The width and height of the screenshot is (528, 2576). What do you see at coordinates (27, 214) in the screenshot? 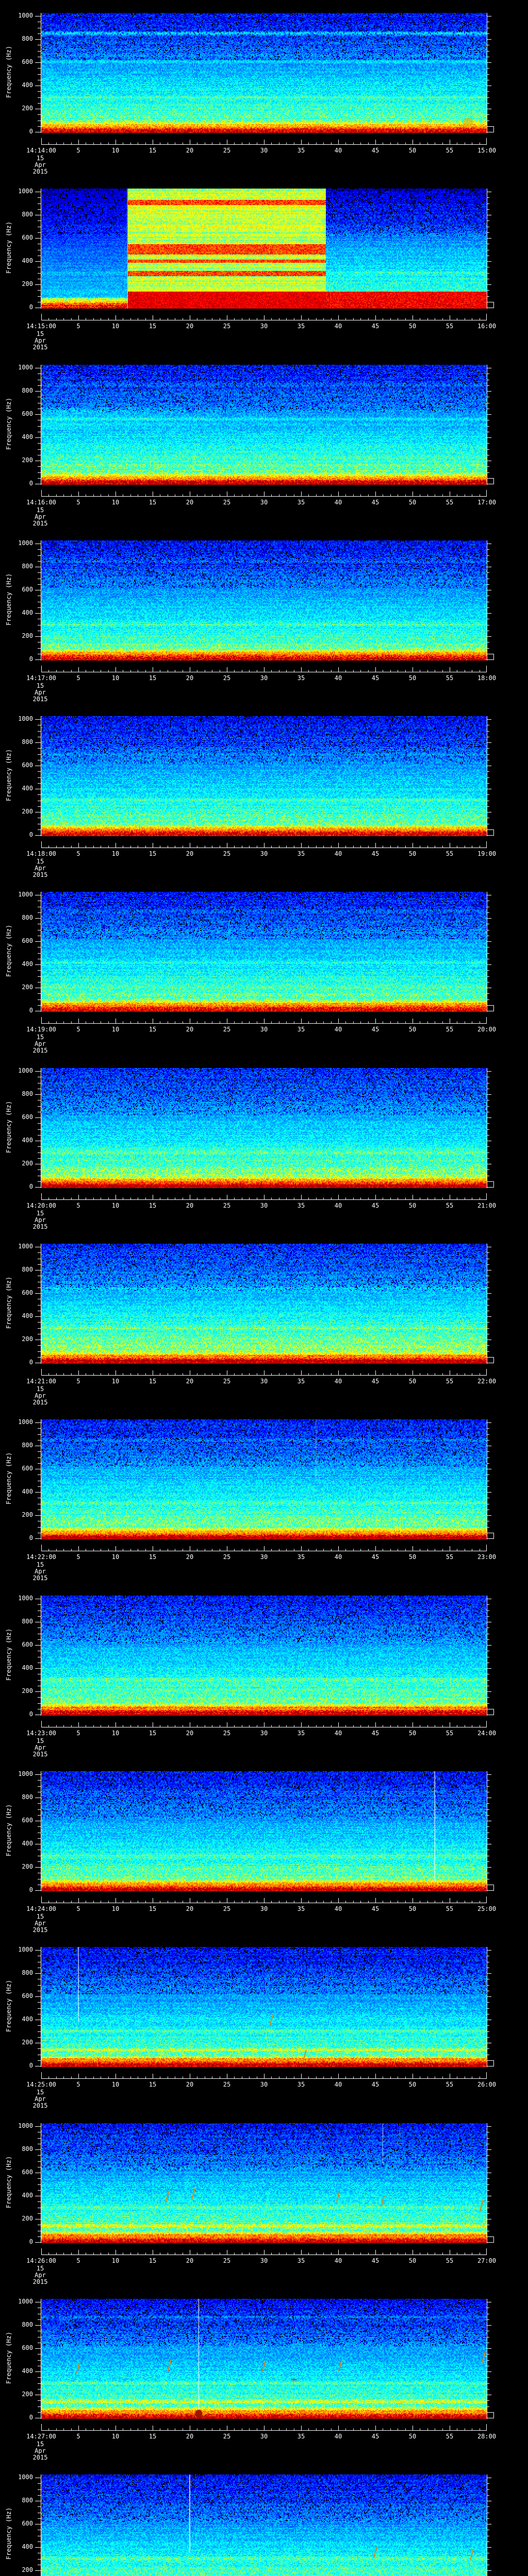
I see `y-tick-label: 800` at bounding box center [27, 214].